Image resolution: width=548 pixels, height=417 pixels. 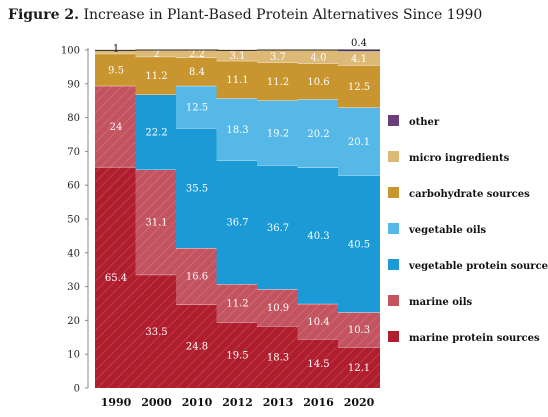 What do you see at coordinates (156, 54) in the screenshot?
I see `data-label: 2` at bounding box center [156, 54].